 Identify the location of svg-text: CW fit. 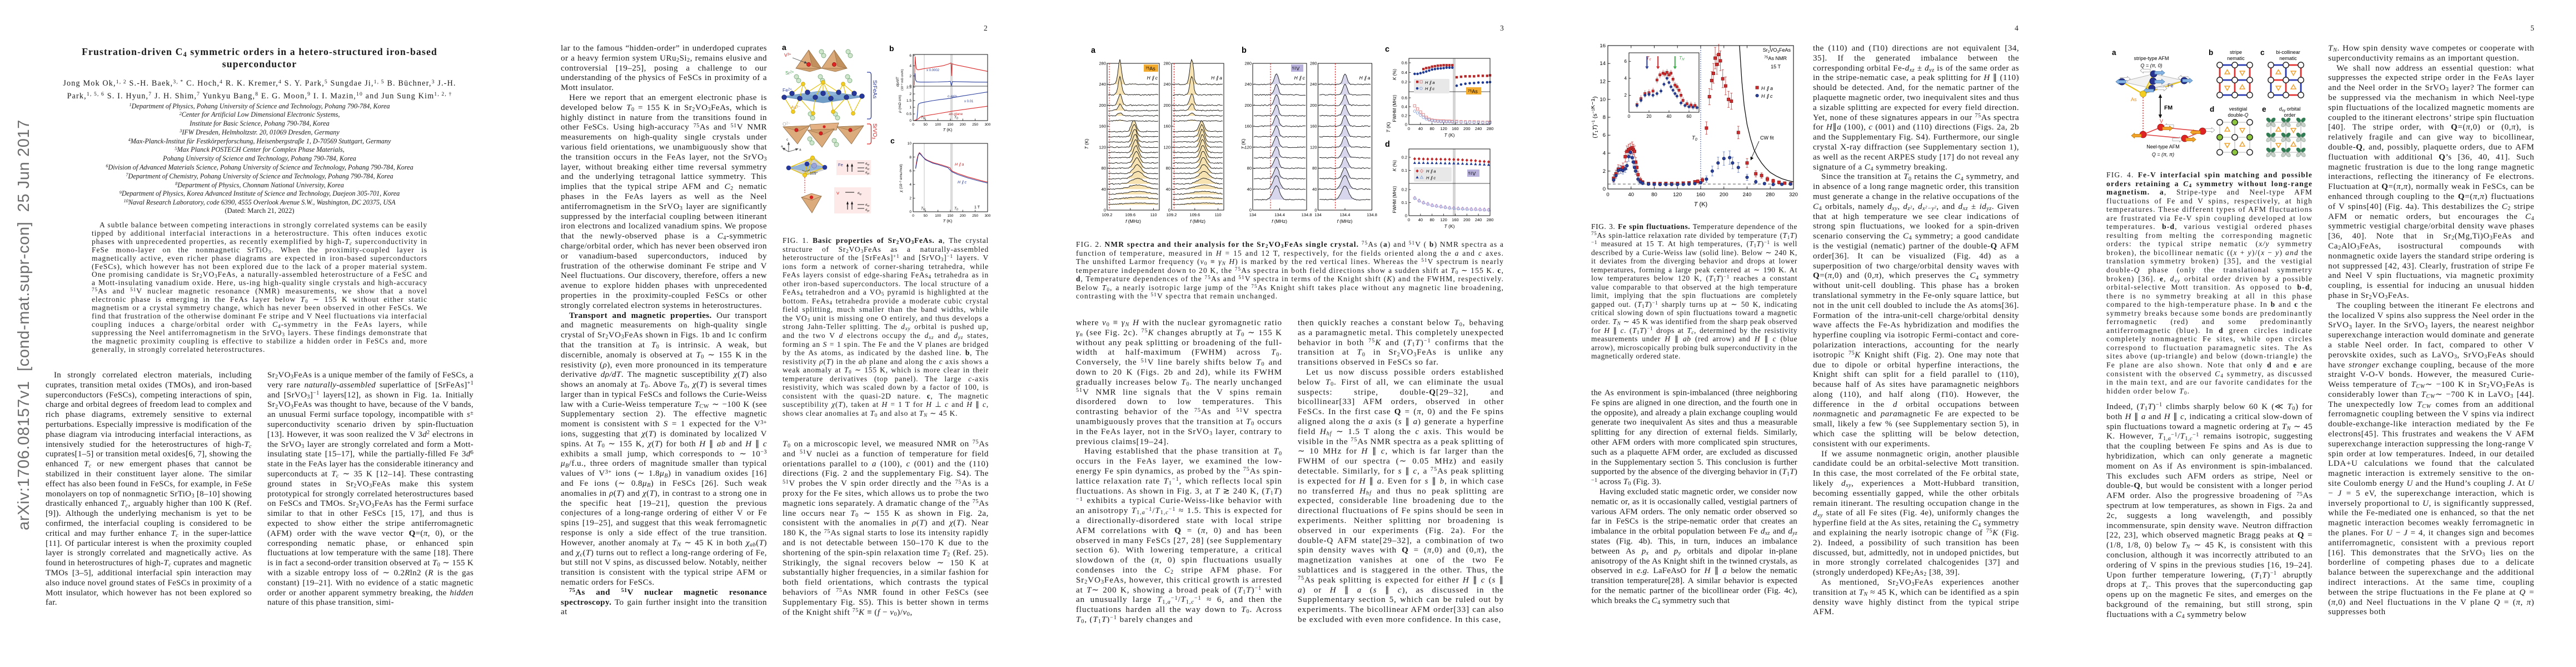
(1767, 138).